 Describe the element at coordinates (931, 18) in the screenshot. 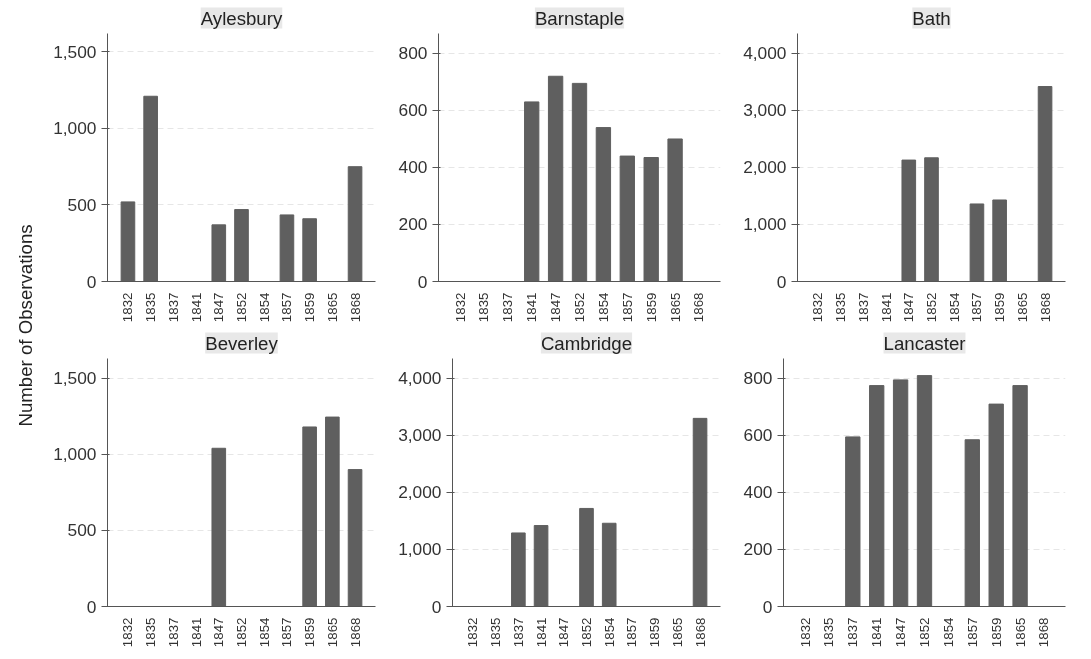

I see `chart-title: Bath` at that location.